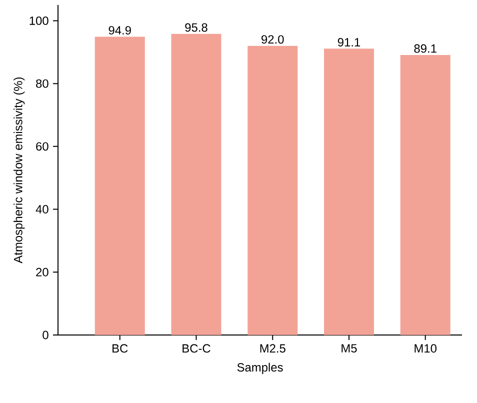  What do you see at coordinates (349, 42) in the screenshot?
I see `data-label: 91.1` at bounding box center [349, 42].